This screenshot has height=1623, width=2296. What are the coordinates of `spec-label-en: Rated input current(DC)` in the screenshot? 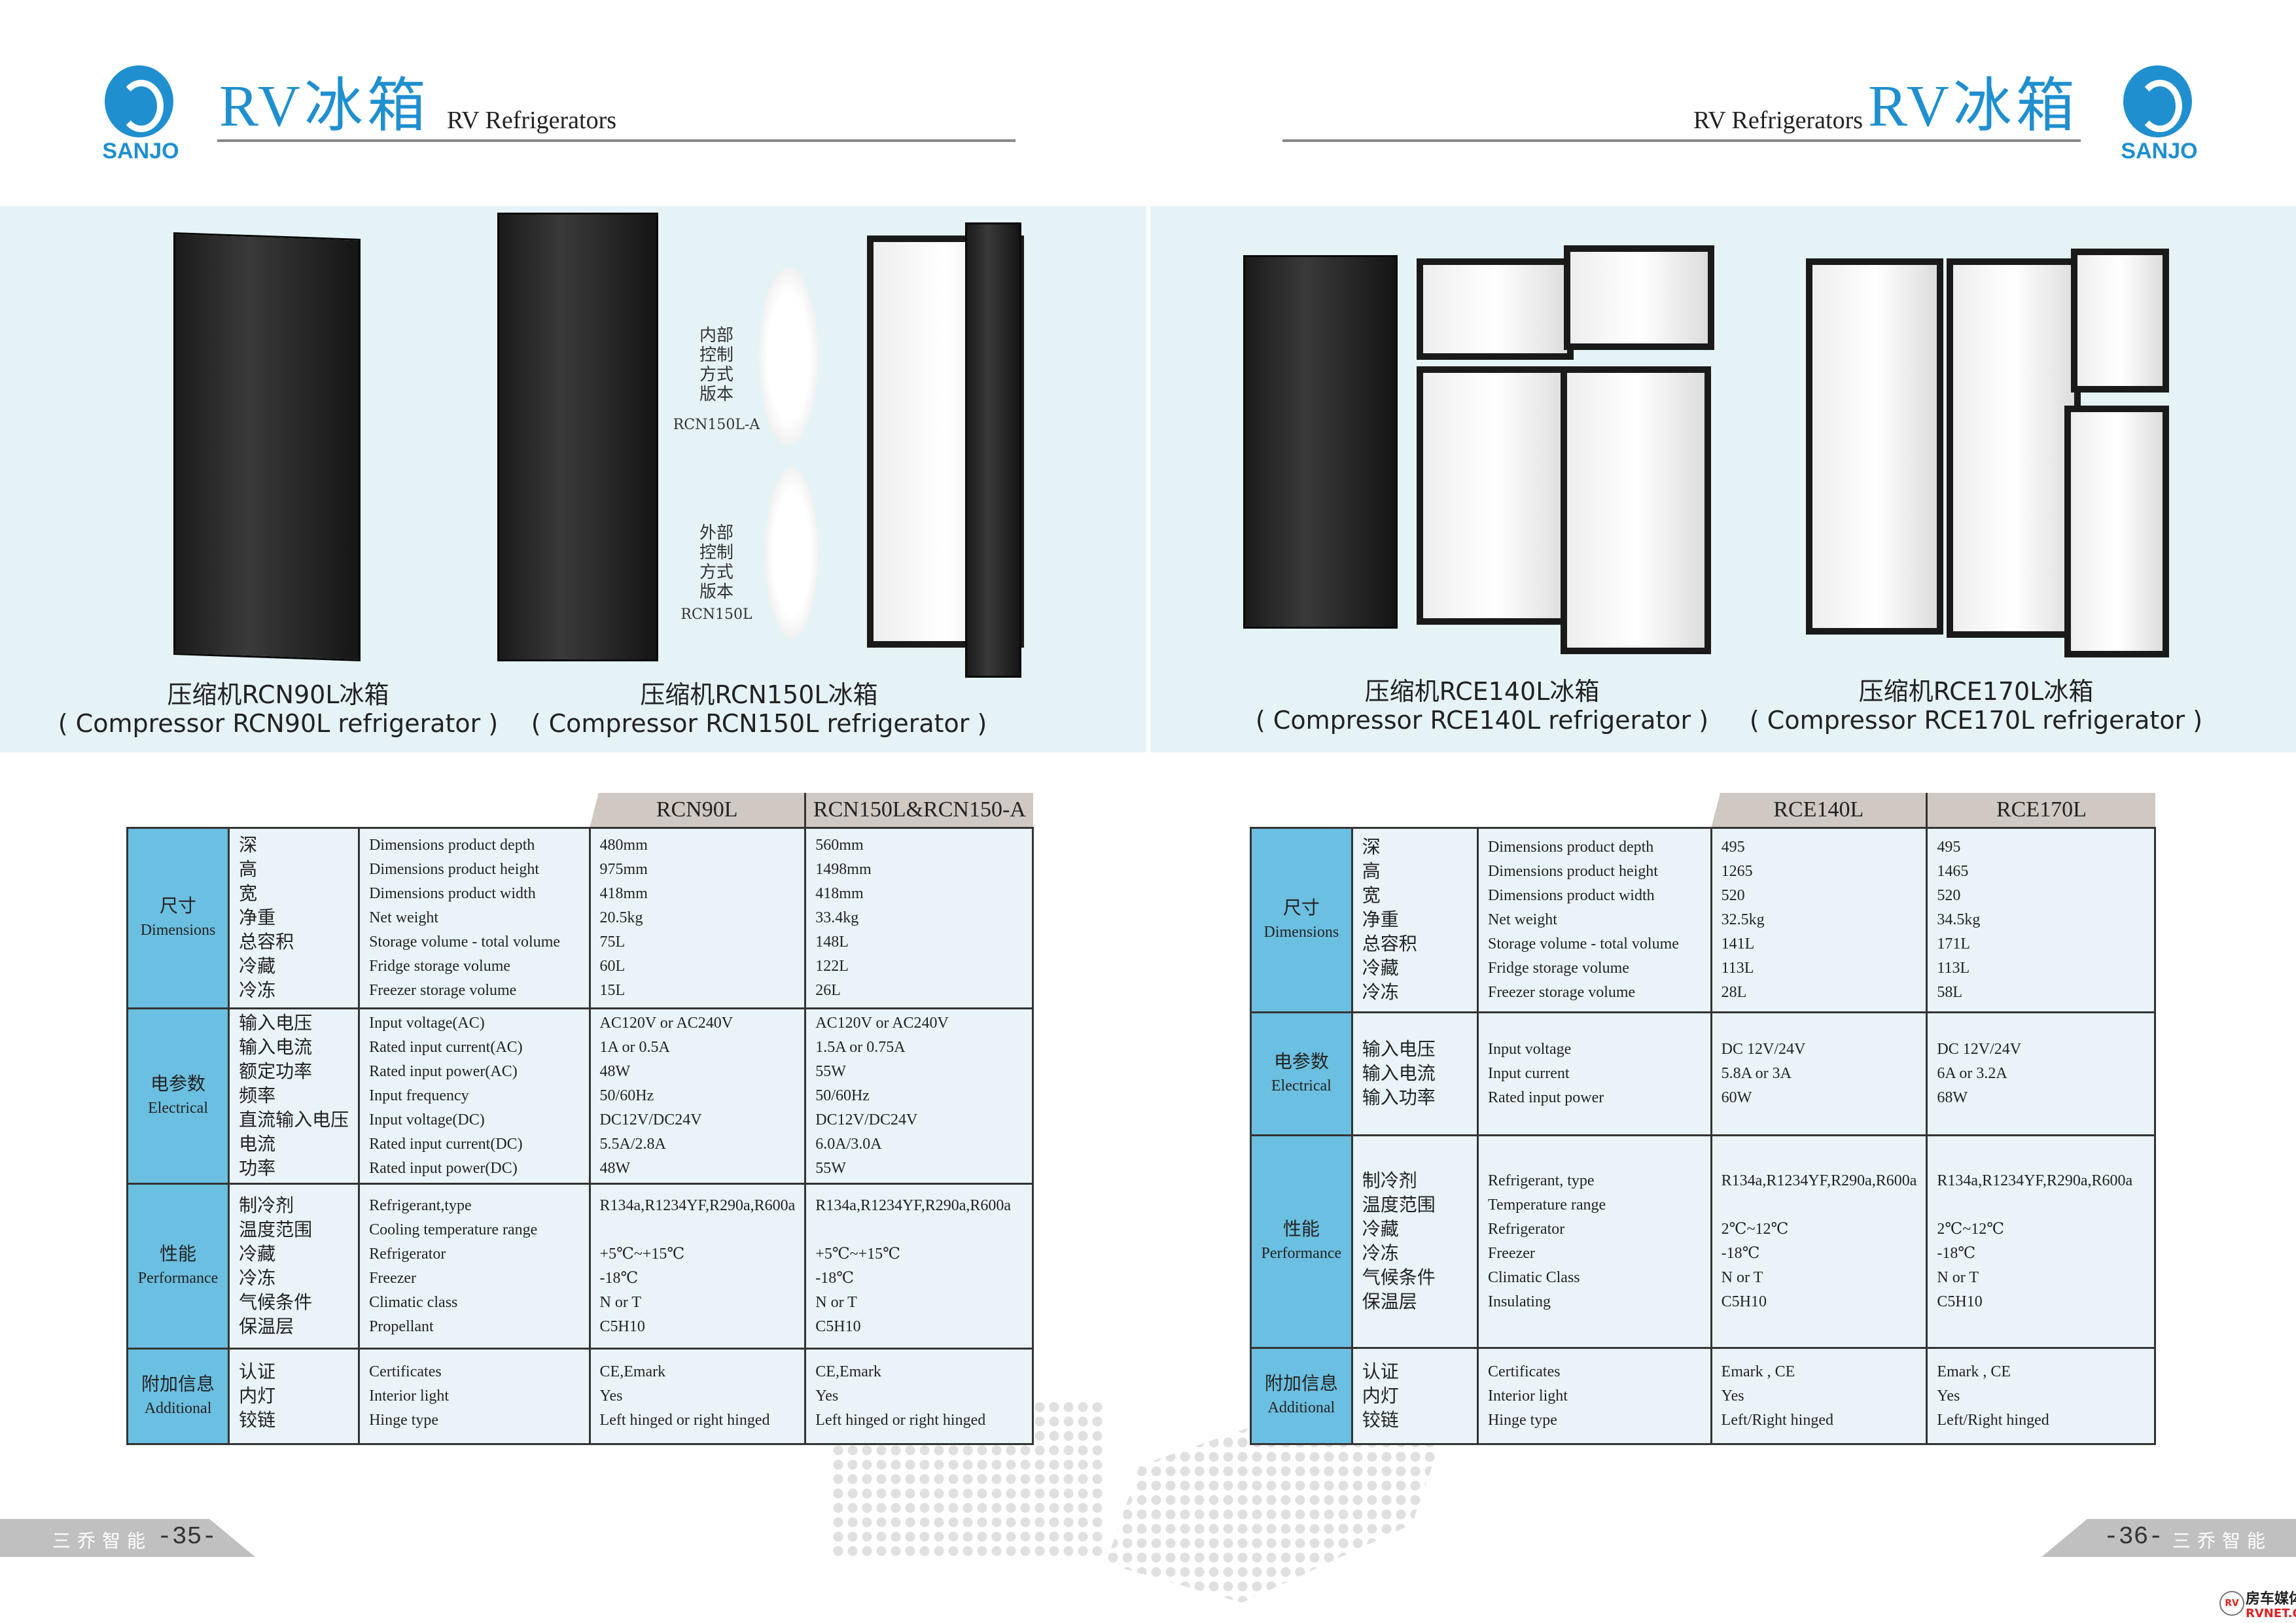 It's located at (446, 1144).